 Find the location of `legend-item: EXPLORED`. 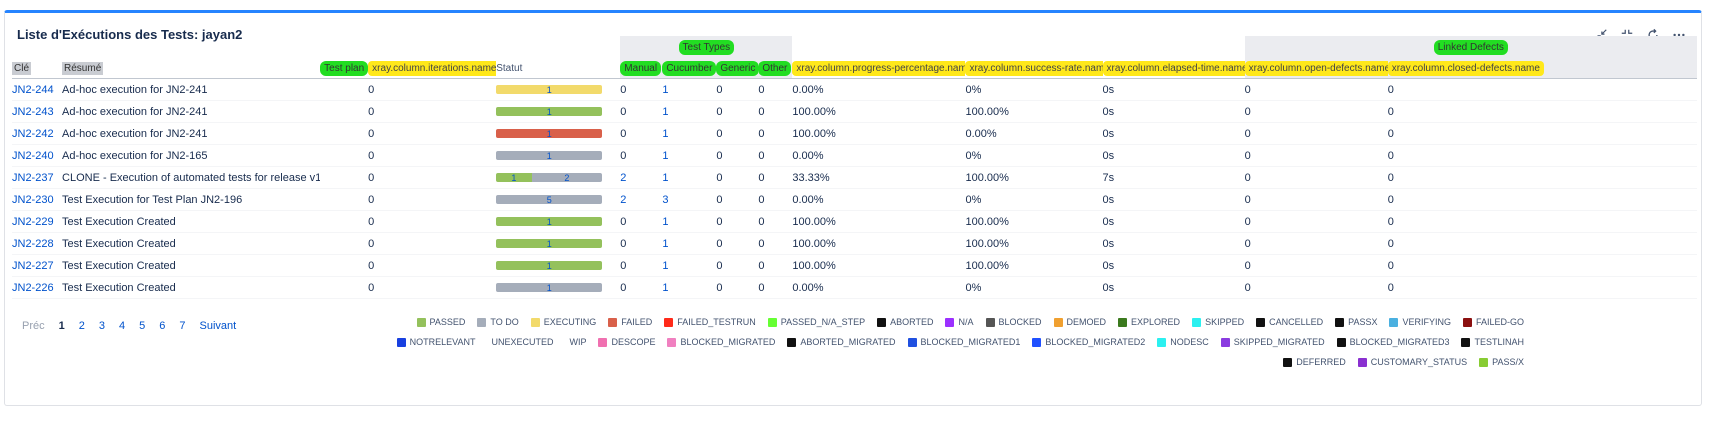

legend-item: EXPLORED is located at coordinates (1149, 322).